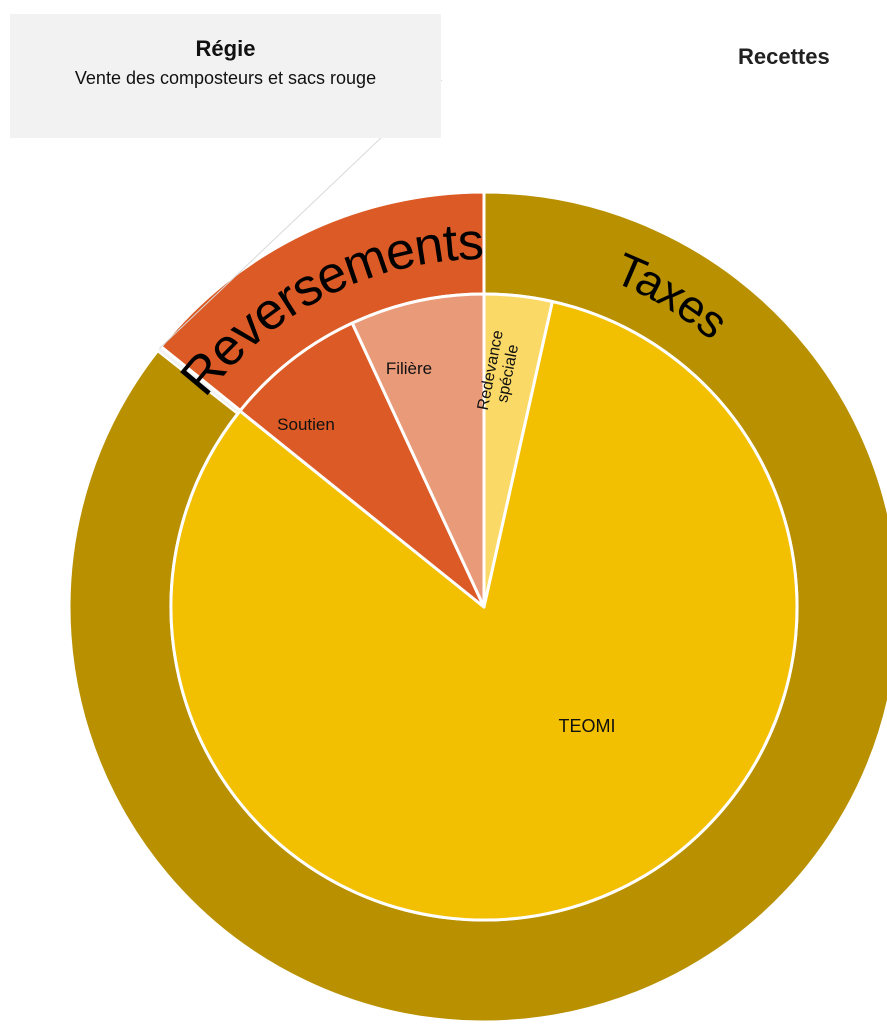  Describe the element at coordinates (784, 56) in the screenshot. I see `chart-title: Recettes` at that location.